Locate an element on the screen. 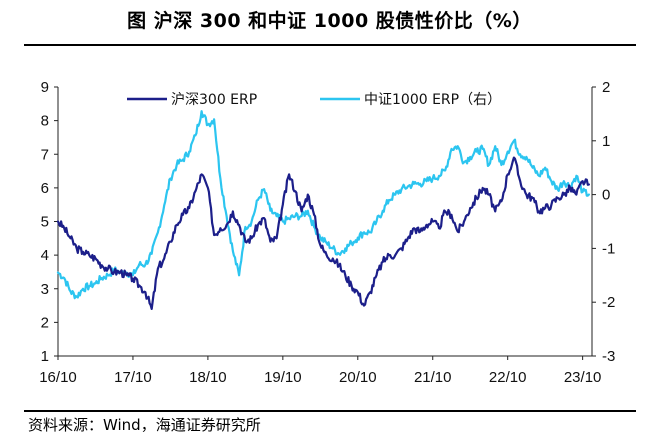 This screenshot has height=446, width=659. y-left-tick-label: 2 is located at coordinates (45, 322).